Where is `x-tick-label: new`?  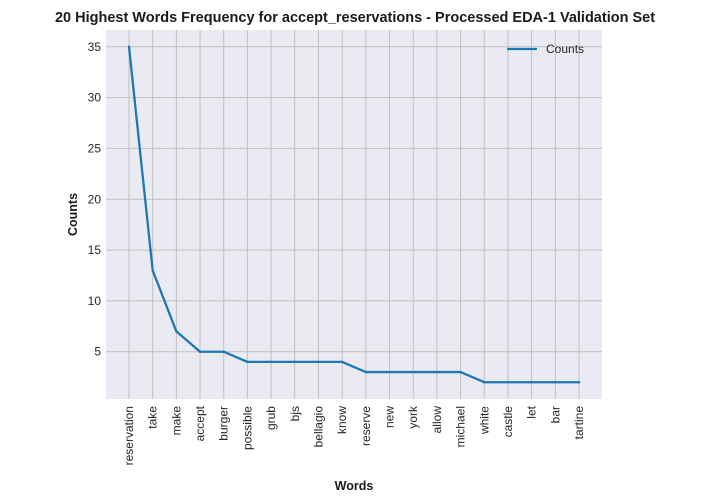
x-tick-label: new is located at coordinates (390, 417).